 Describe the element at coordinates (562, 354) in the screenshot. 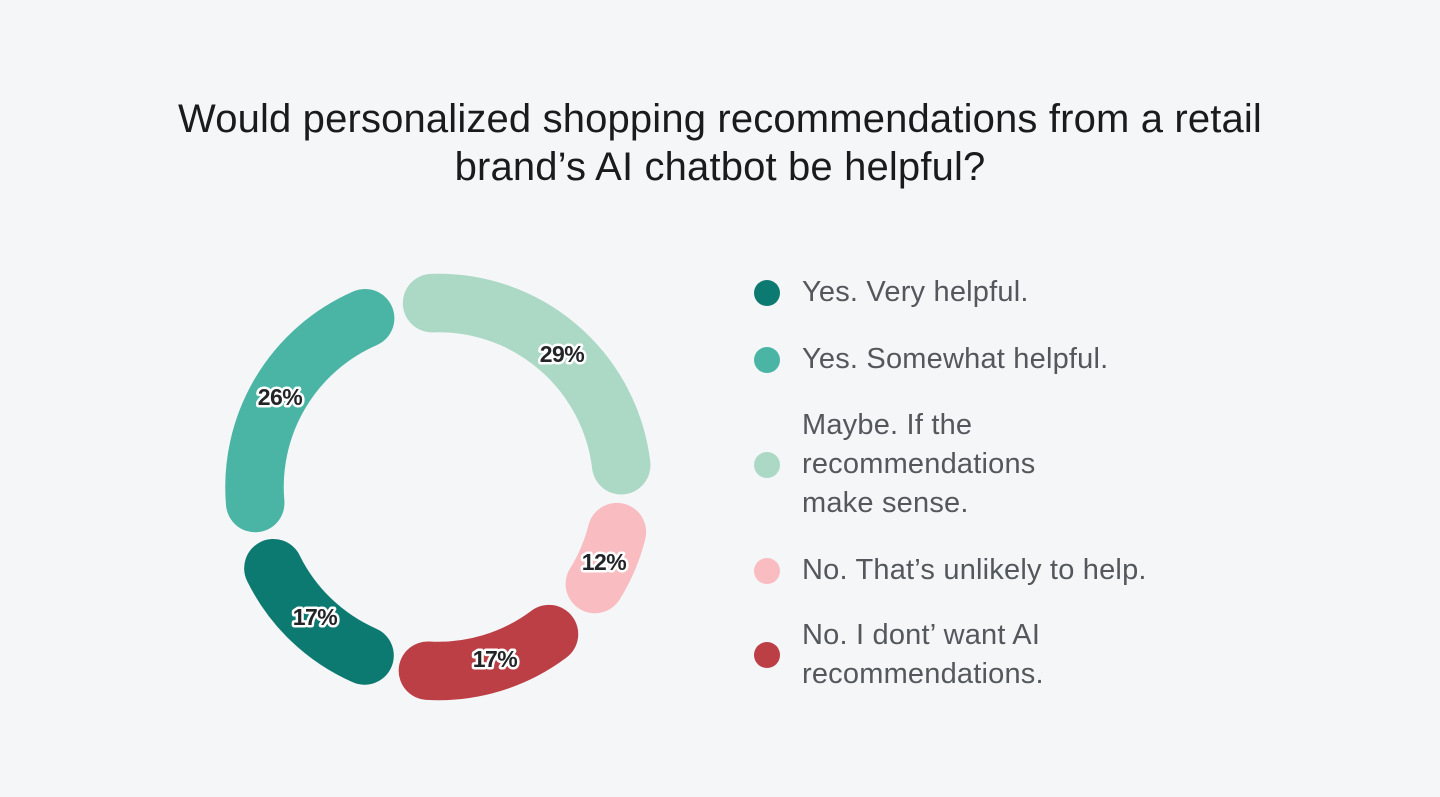

I see `svg-text: 29%` at that location.